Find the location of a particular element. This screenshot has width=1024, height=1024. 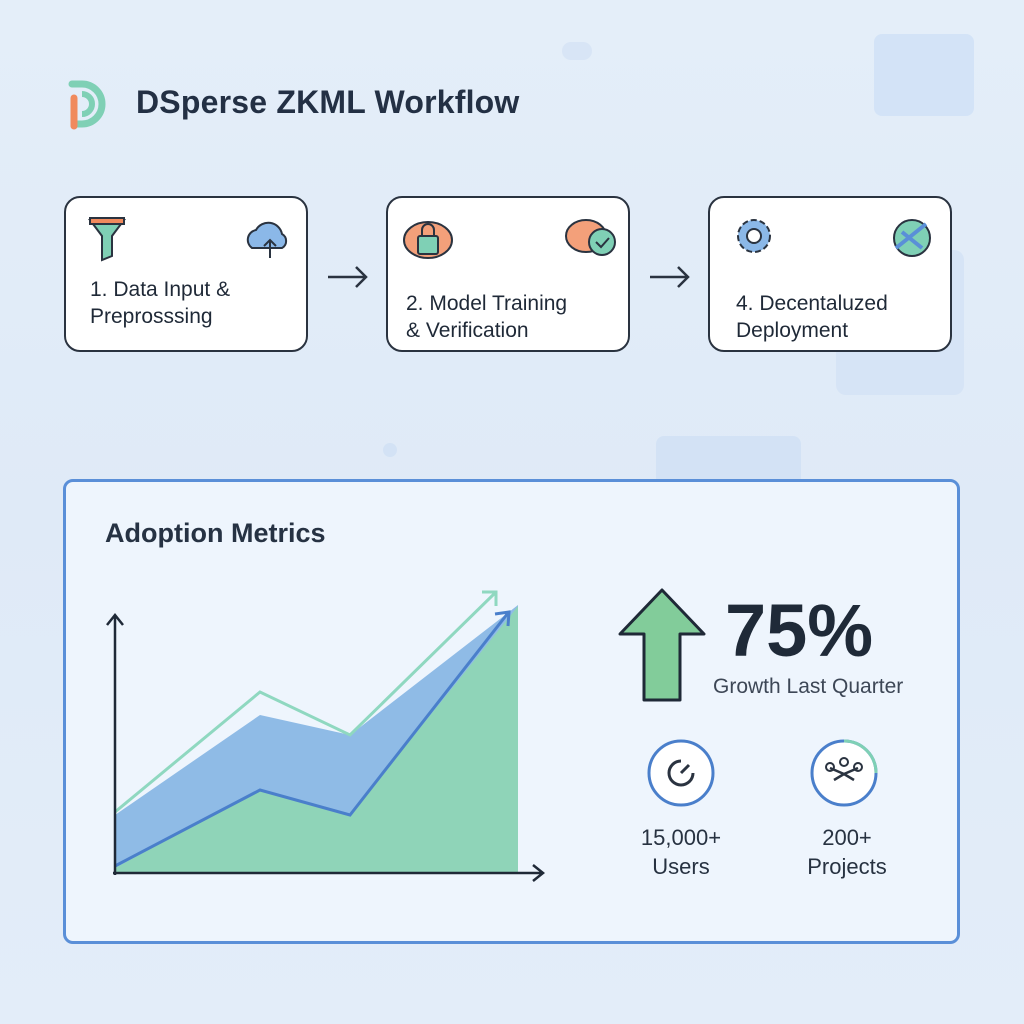

logo is located at coordinates (87, 105).